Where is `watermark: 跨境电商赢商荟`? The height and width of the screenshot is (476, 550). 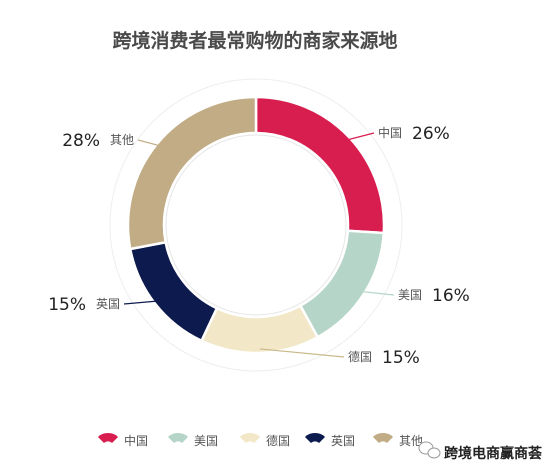
watermark: 跨境电商赢商荟 is located at coordinates (480, 451).